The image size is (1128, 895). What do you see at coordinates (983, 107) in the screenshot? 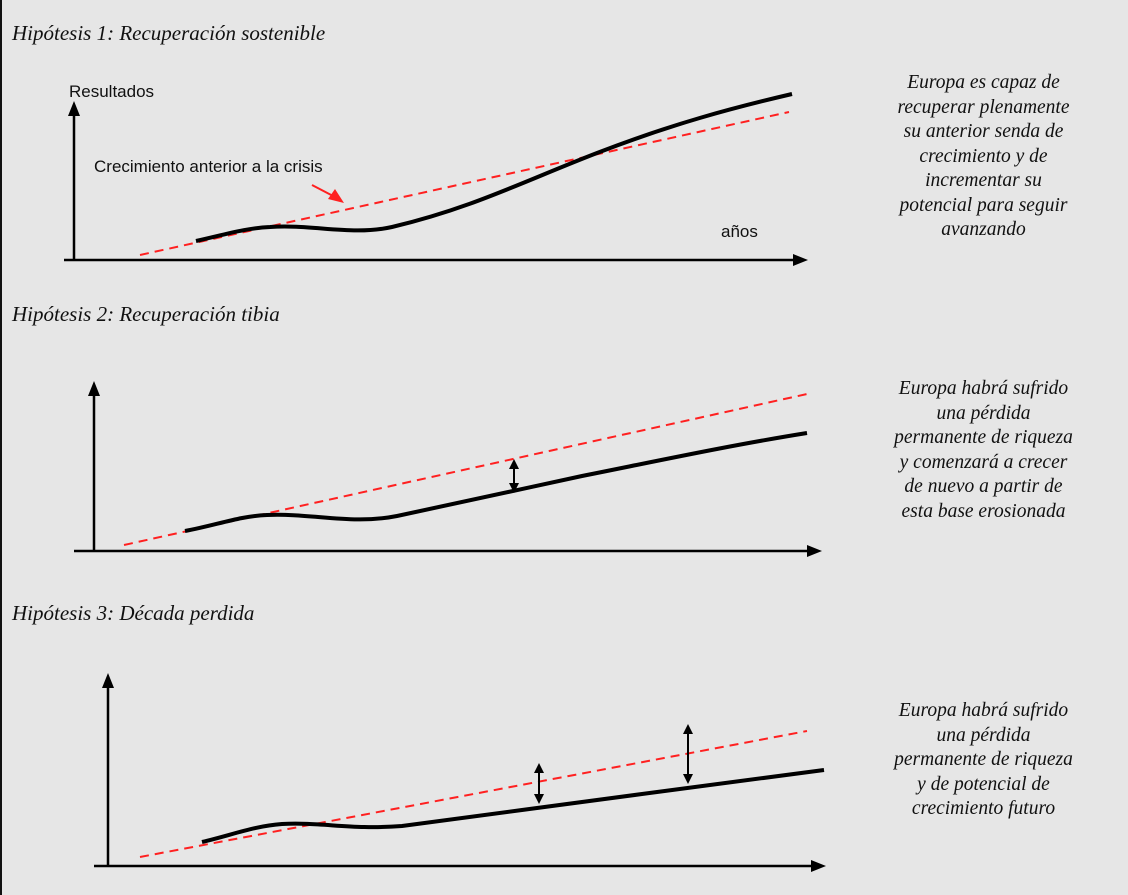
I see `description-line: recuperar plenamente` at bounding box center [983, 107].